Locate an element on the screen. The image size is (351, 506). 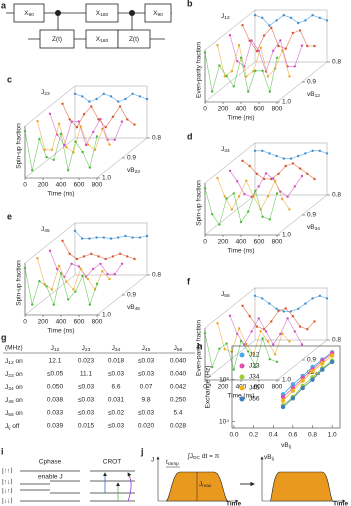
table-cell: 0.039 is located at coordinates (55, 426).